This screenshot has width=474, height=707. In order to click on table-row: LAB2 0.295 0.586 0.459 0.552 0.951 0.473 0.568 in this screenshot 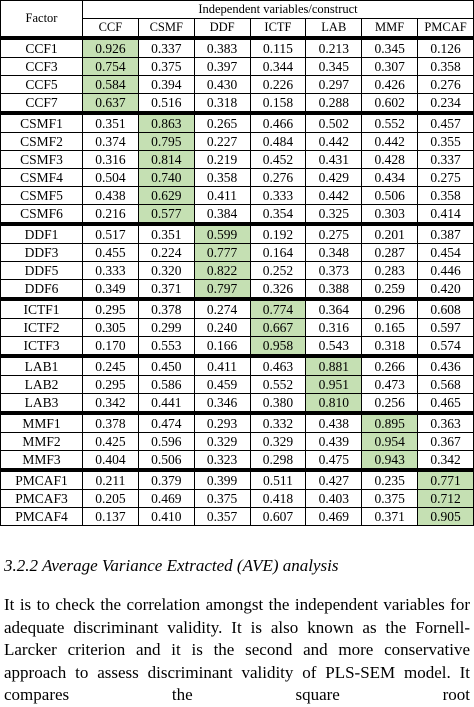, I will do `click(237, 384)`.